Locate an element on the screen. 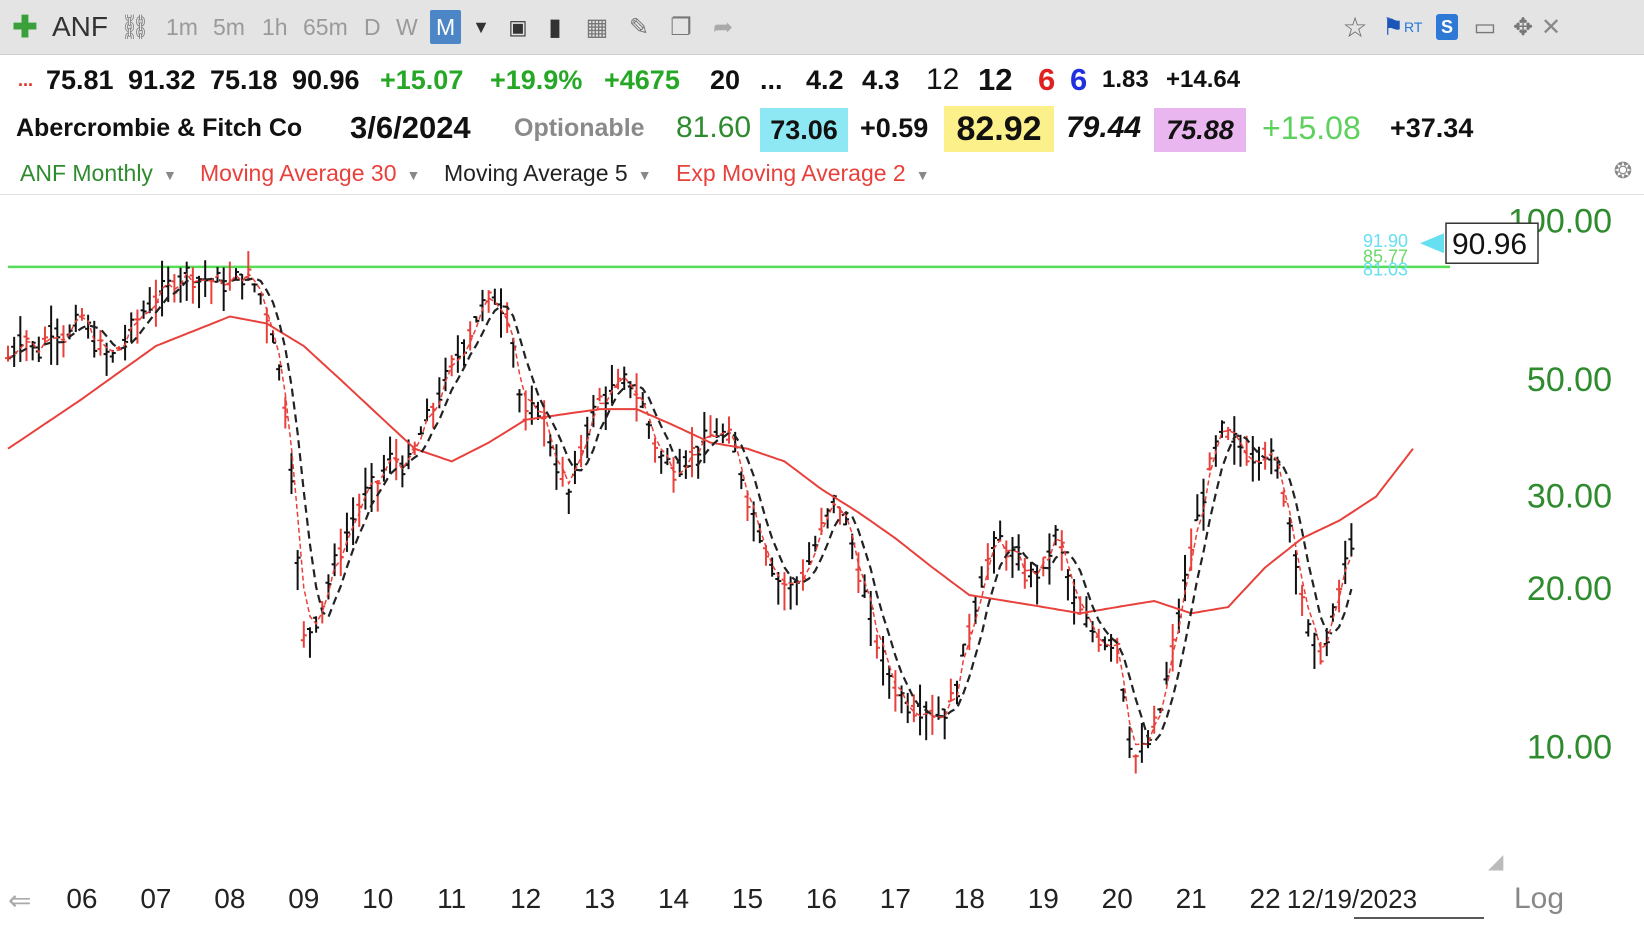 This screenshot has width=1644, height=942. x-tick-label: 22 is located at coordinates (1265, 898).